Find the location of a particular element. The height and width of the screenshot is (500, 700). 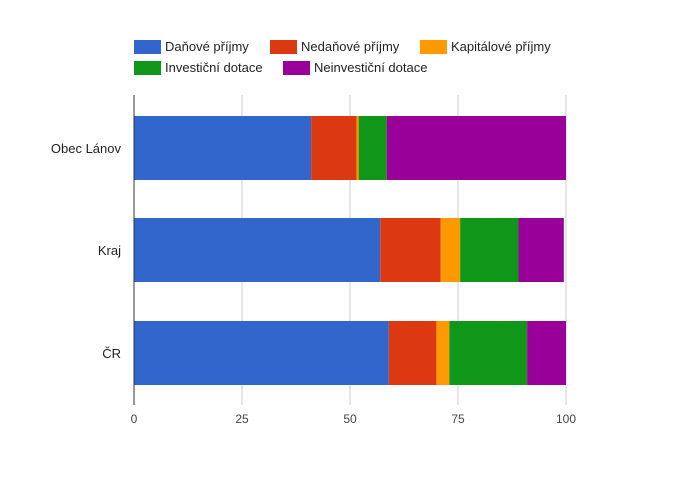

x-tick-labels: 0 25 50 75 100 is located at coordinates (354, 419).